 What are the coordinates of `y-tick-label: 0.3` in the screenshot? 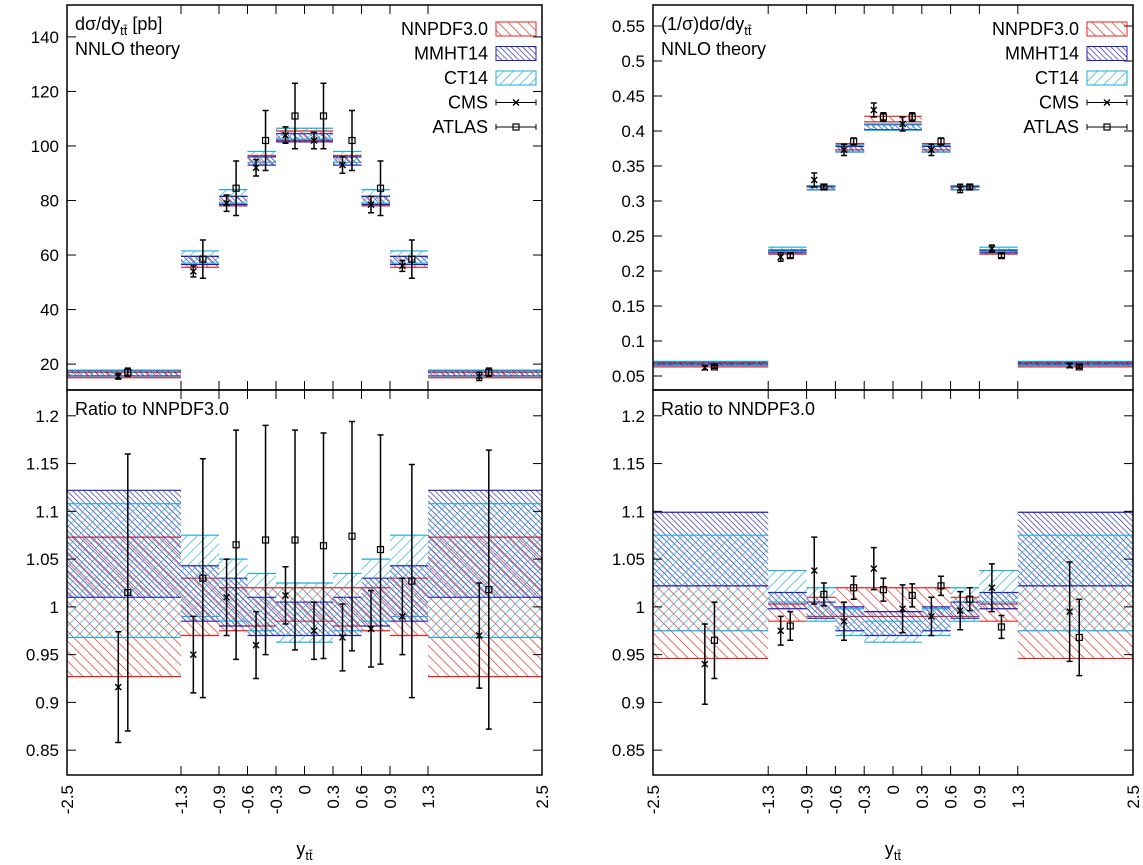 It's located at (633, 201).